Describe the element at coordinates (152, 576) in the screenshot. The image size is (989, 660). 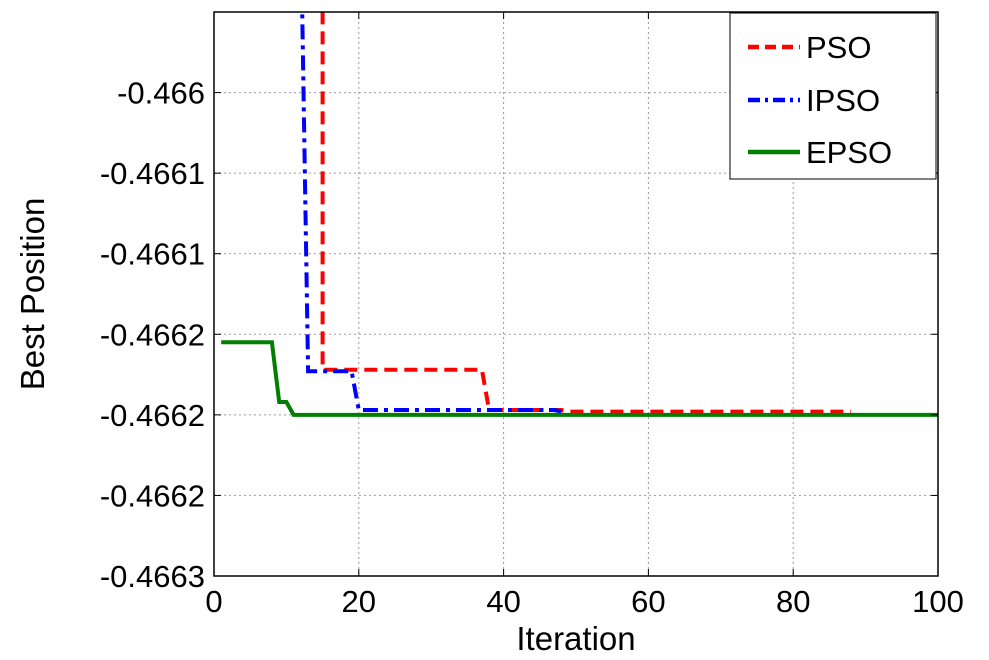
I see `y-tick-label: -0.4663` at that location.